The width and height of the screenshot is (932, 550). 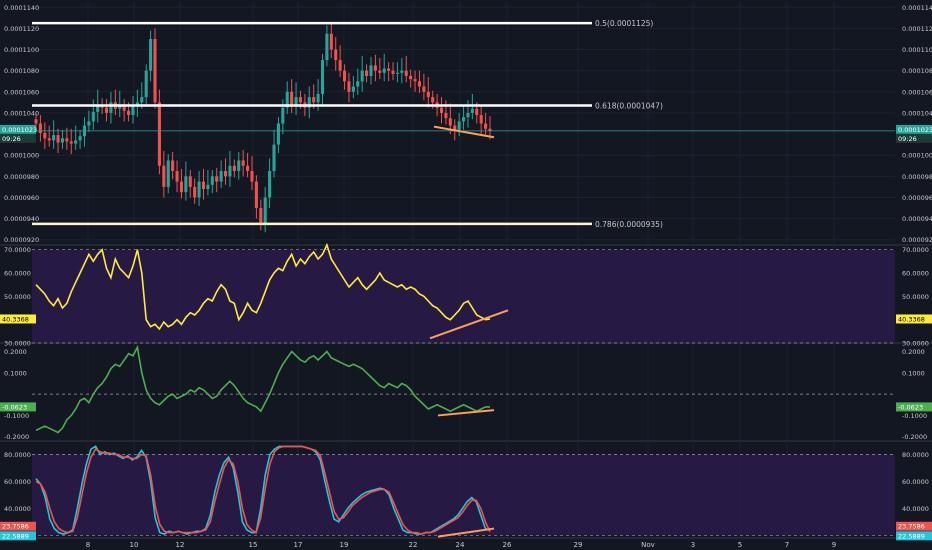 What do you see at coordinates (917, 198) in the screenshot?
I see `price-tick-label-right: 0.0000960` at bounding box center [917, 198].